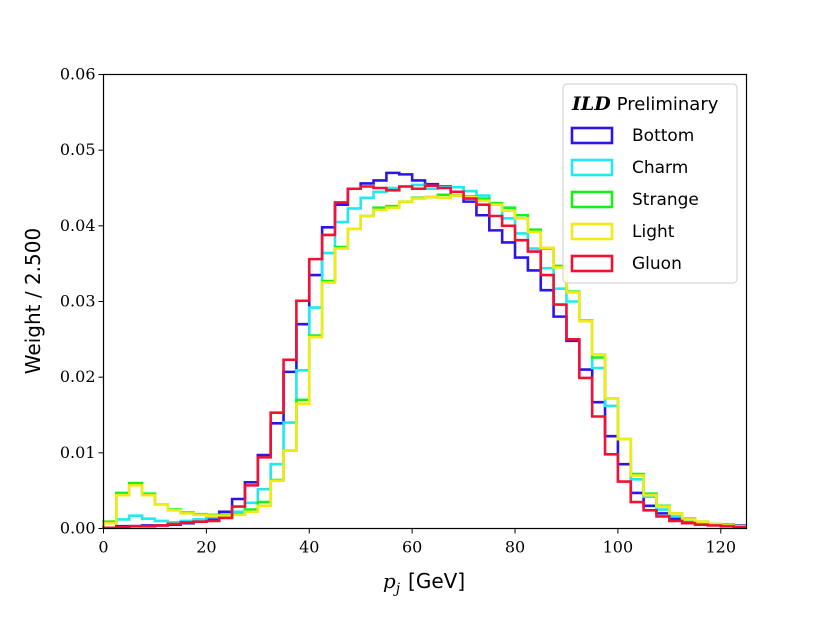 This screenshot has height=623, width=830. What do you see at coordinates (78, 376) in the screenshot?
I see `y-tick-label: 0.02` at bounding box center [78, 376].